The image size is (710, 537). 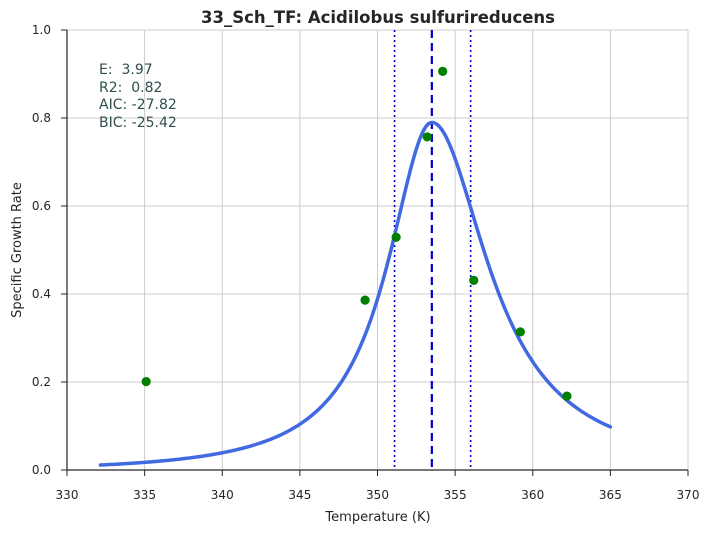 What do you see at coordinates (432, 250) in the screenshot?
I see `reference-lines-layer` at bounding box center [432, 250].